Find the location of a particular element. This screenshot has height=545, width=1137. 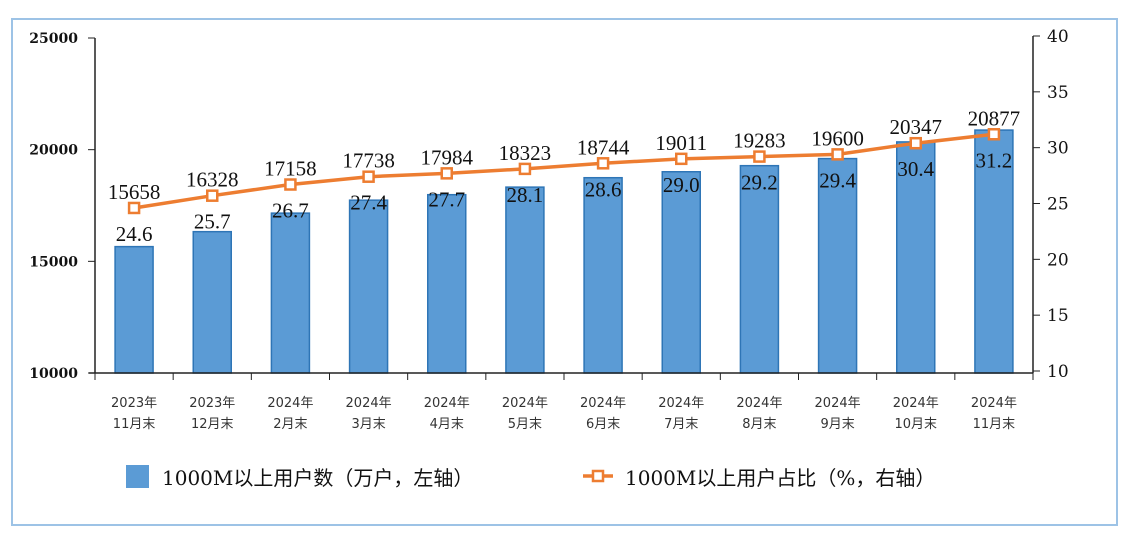

bar-value-label: 19011 is located at coordinates (681, 143).